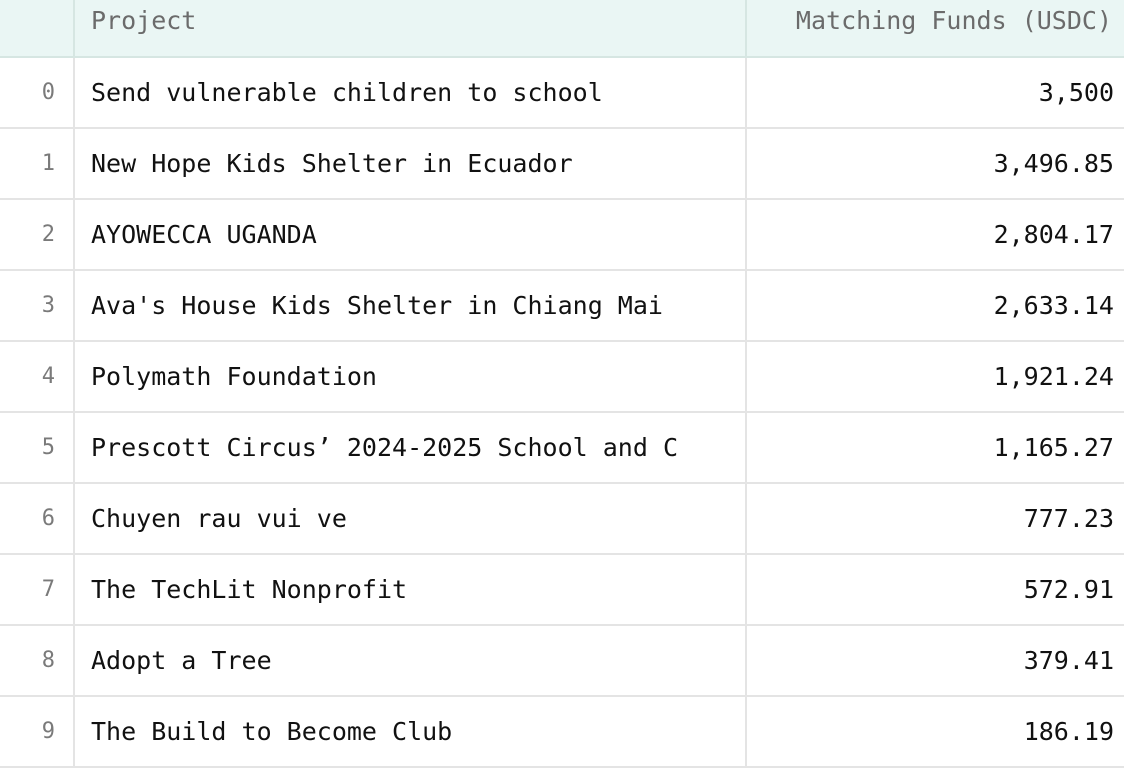  Describe the element at coordinates (411, 731) in the screenshot. I see `project-cell: The Build to Become Club` at that location.